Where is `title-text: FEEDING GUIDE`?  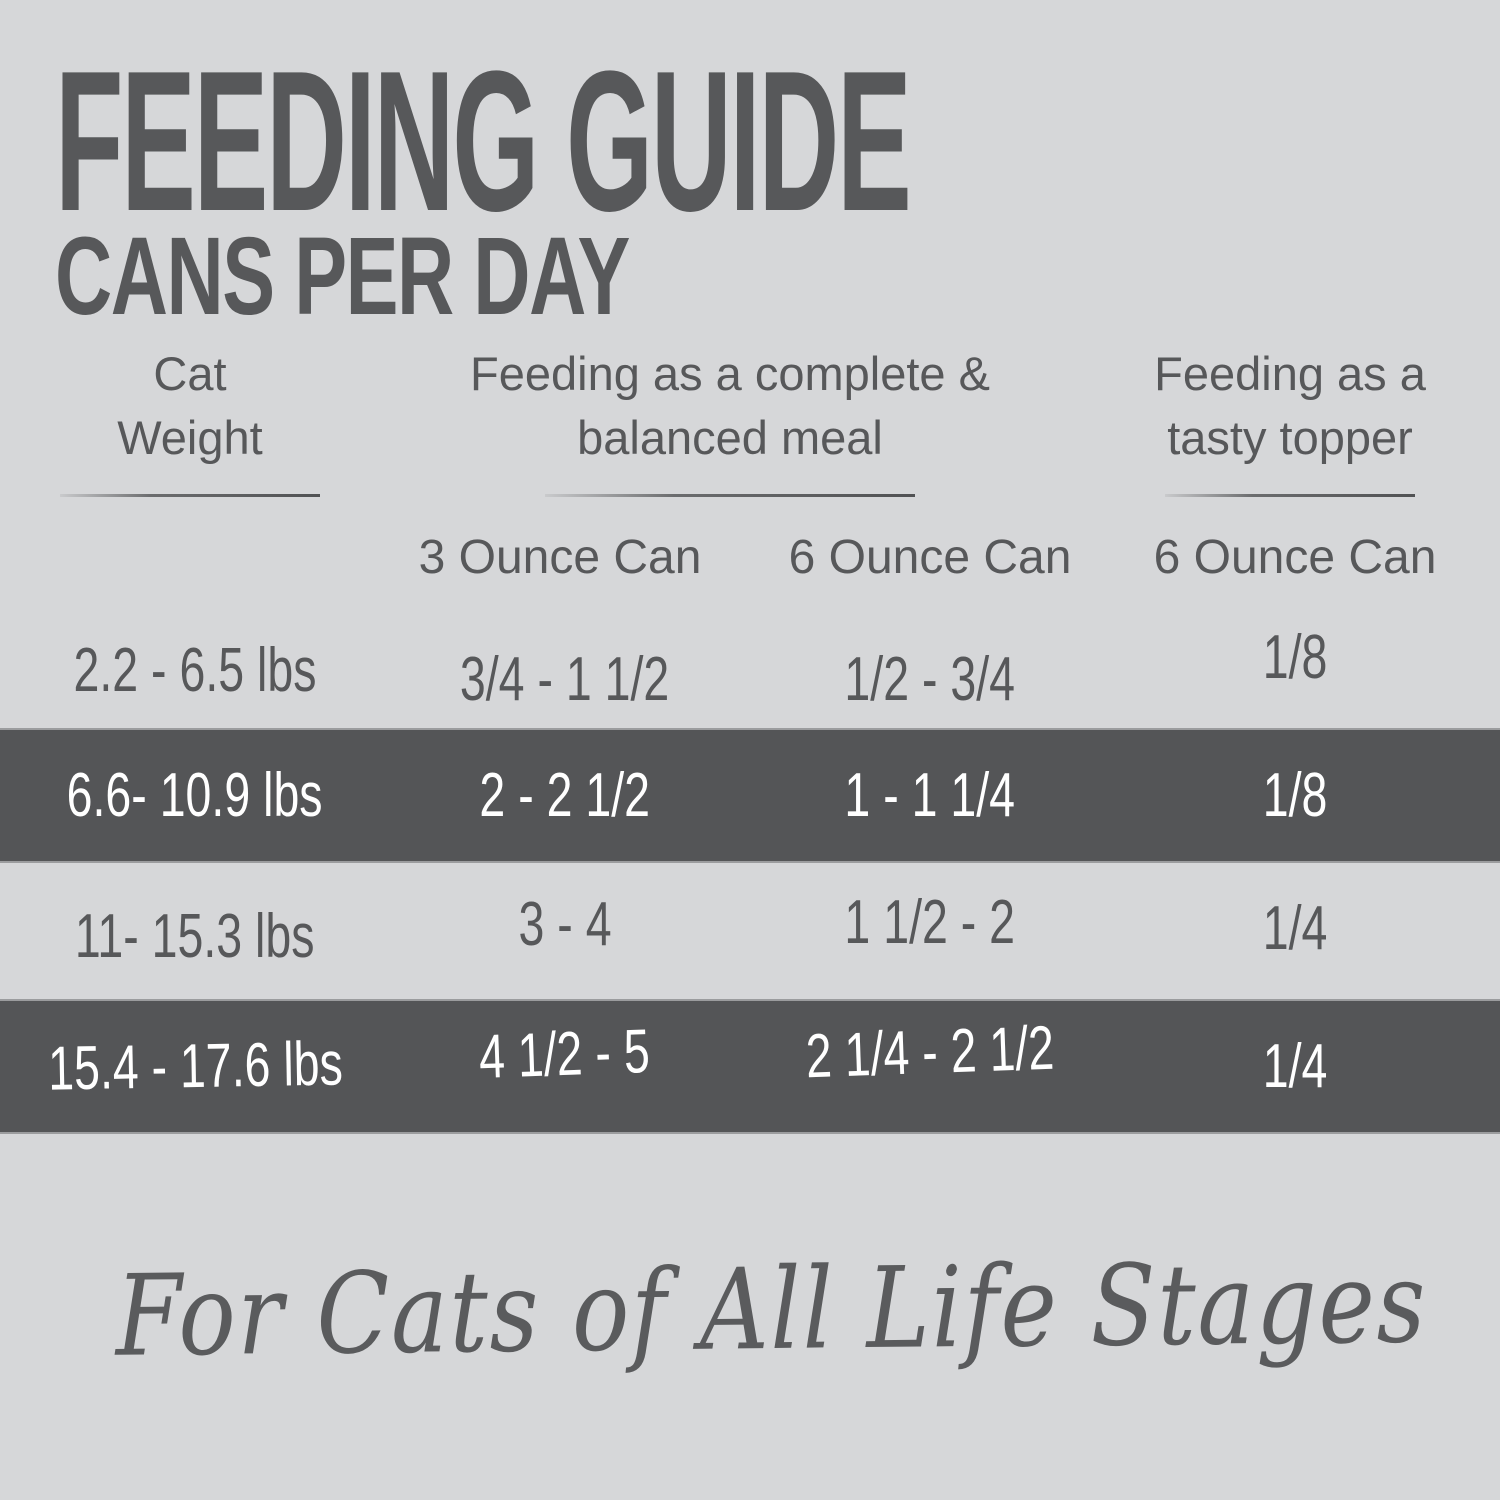
title-text: FEEDING GUIDE is located at coordinates (483, 141).